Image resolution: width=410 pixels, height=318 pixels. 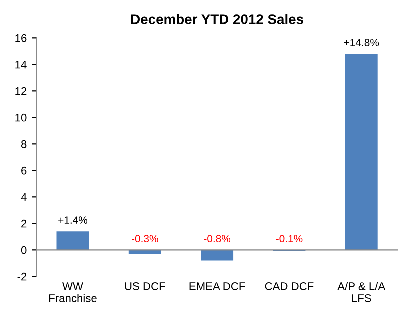 I want to click on data-label: -0.1%, so click(x=289, y=239).